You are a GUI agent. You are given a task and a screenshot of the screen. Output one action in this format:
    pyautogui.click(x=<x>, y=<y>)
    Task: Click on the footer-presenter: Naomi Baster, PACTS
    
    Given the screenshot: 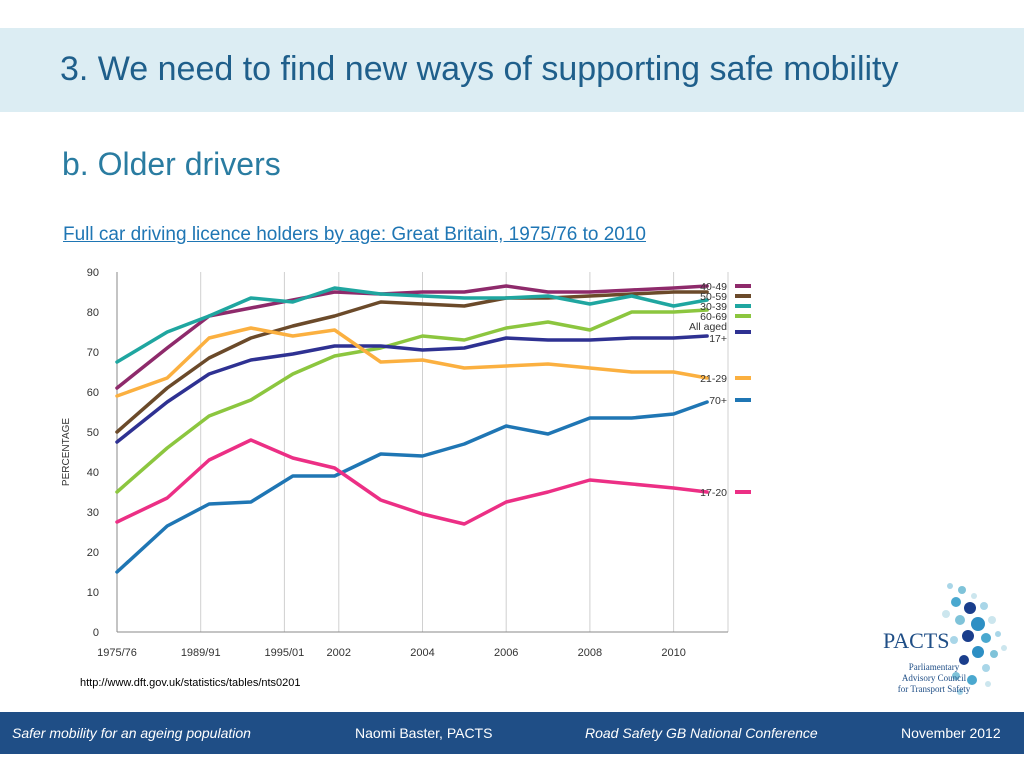 What is the action you would take?
    pyautogui.click(x=424, y=733)
    